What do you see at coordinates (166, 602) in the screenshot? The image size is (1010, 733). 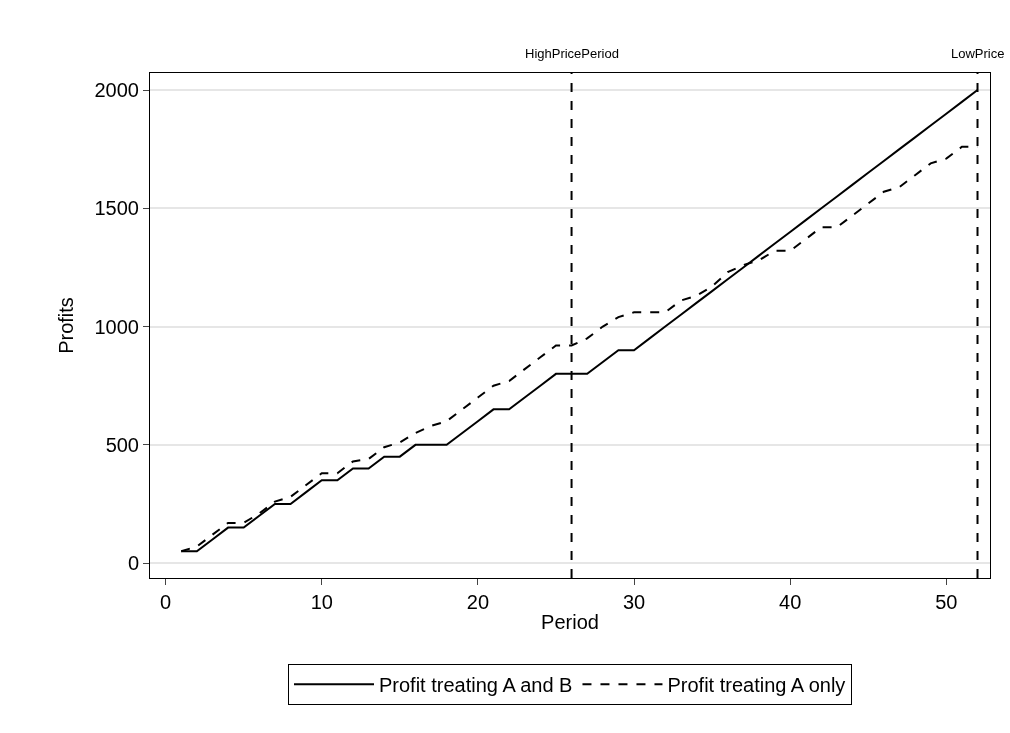 I see `x-tick-label: 0` at bounding box center [166, 602].